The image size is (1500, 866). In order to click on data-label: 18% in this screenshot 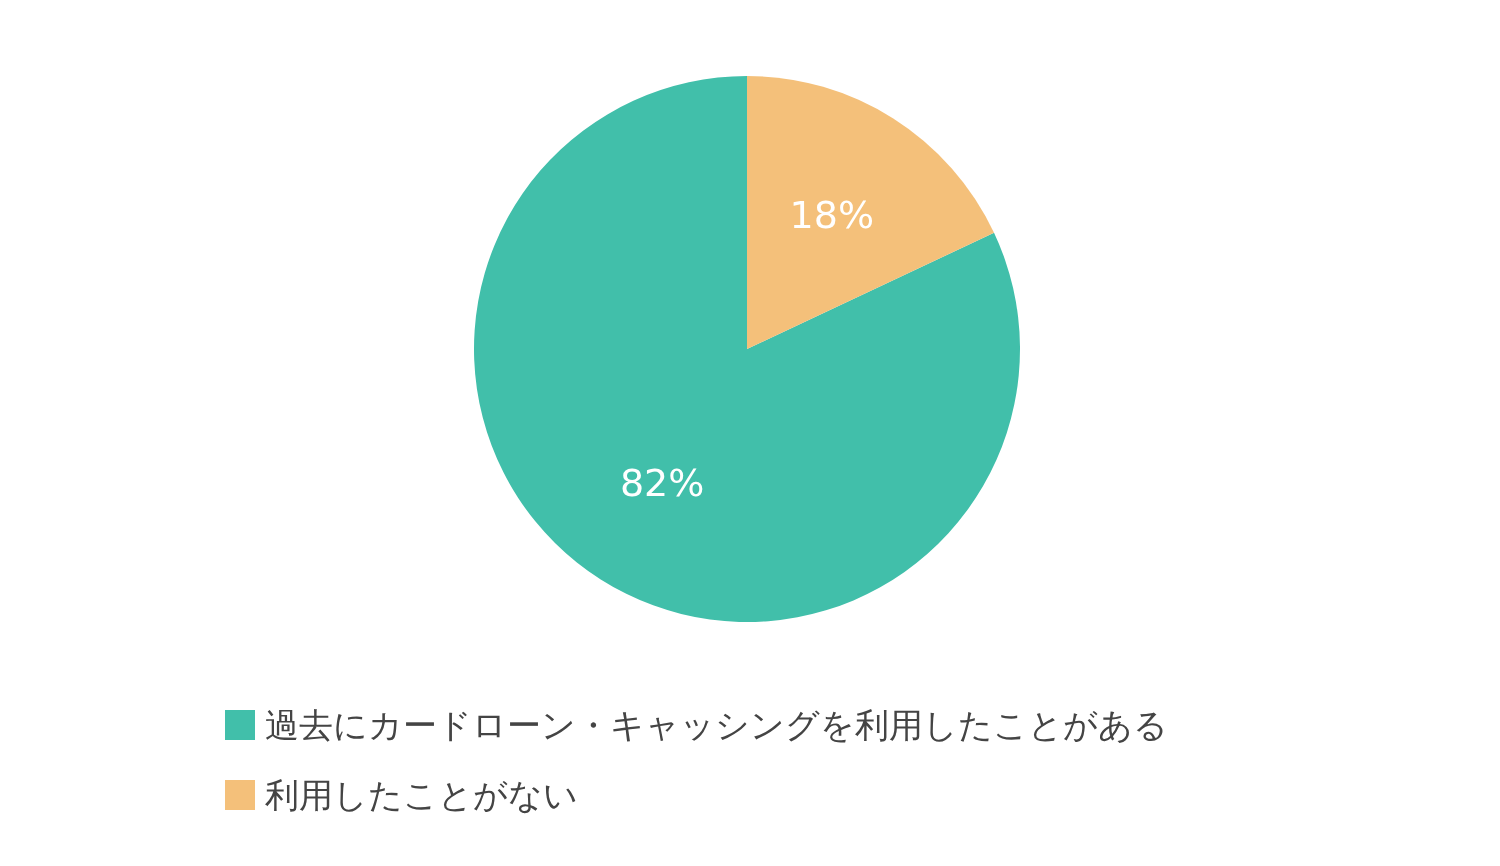, I will do `click(832, 215)`.